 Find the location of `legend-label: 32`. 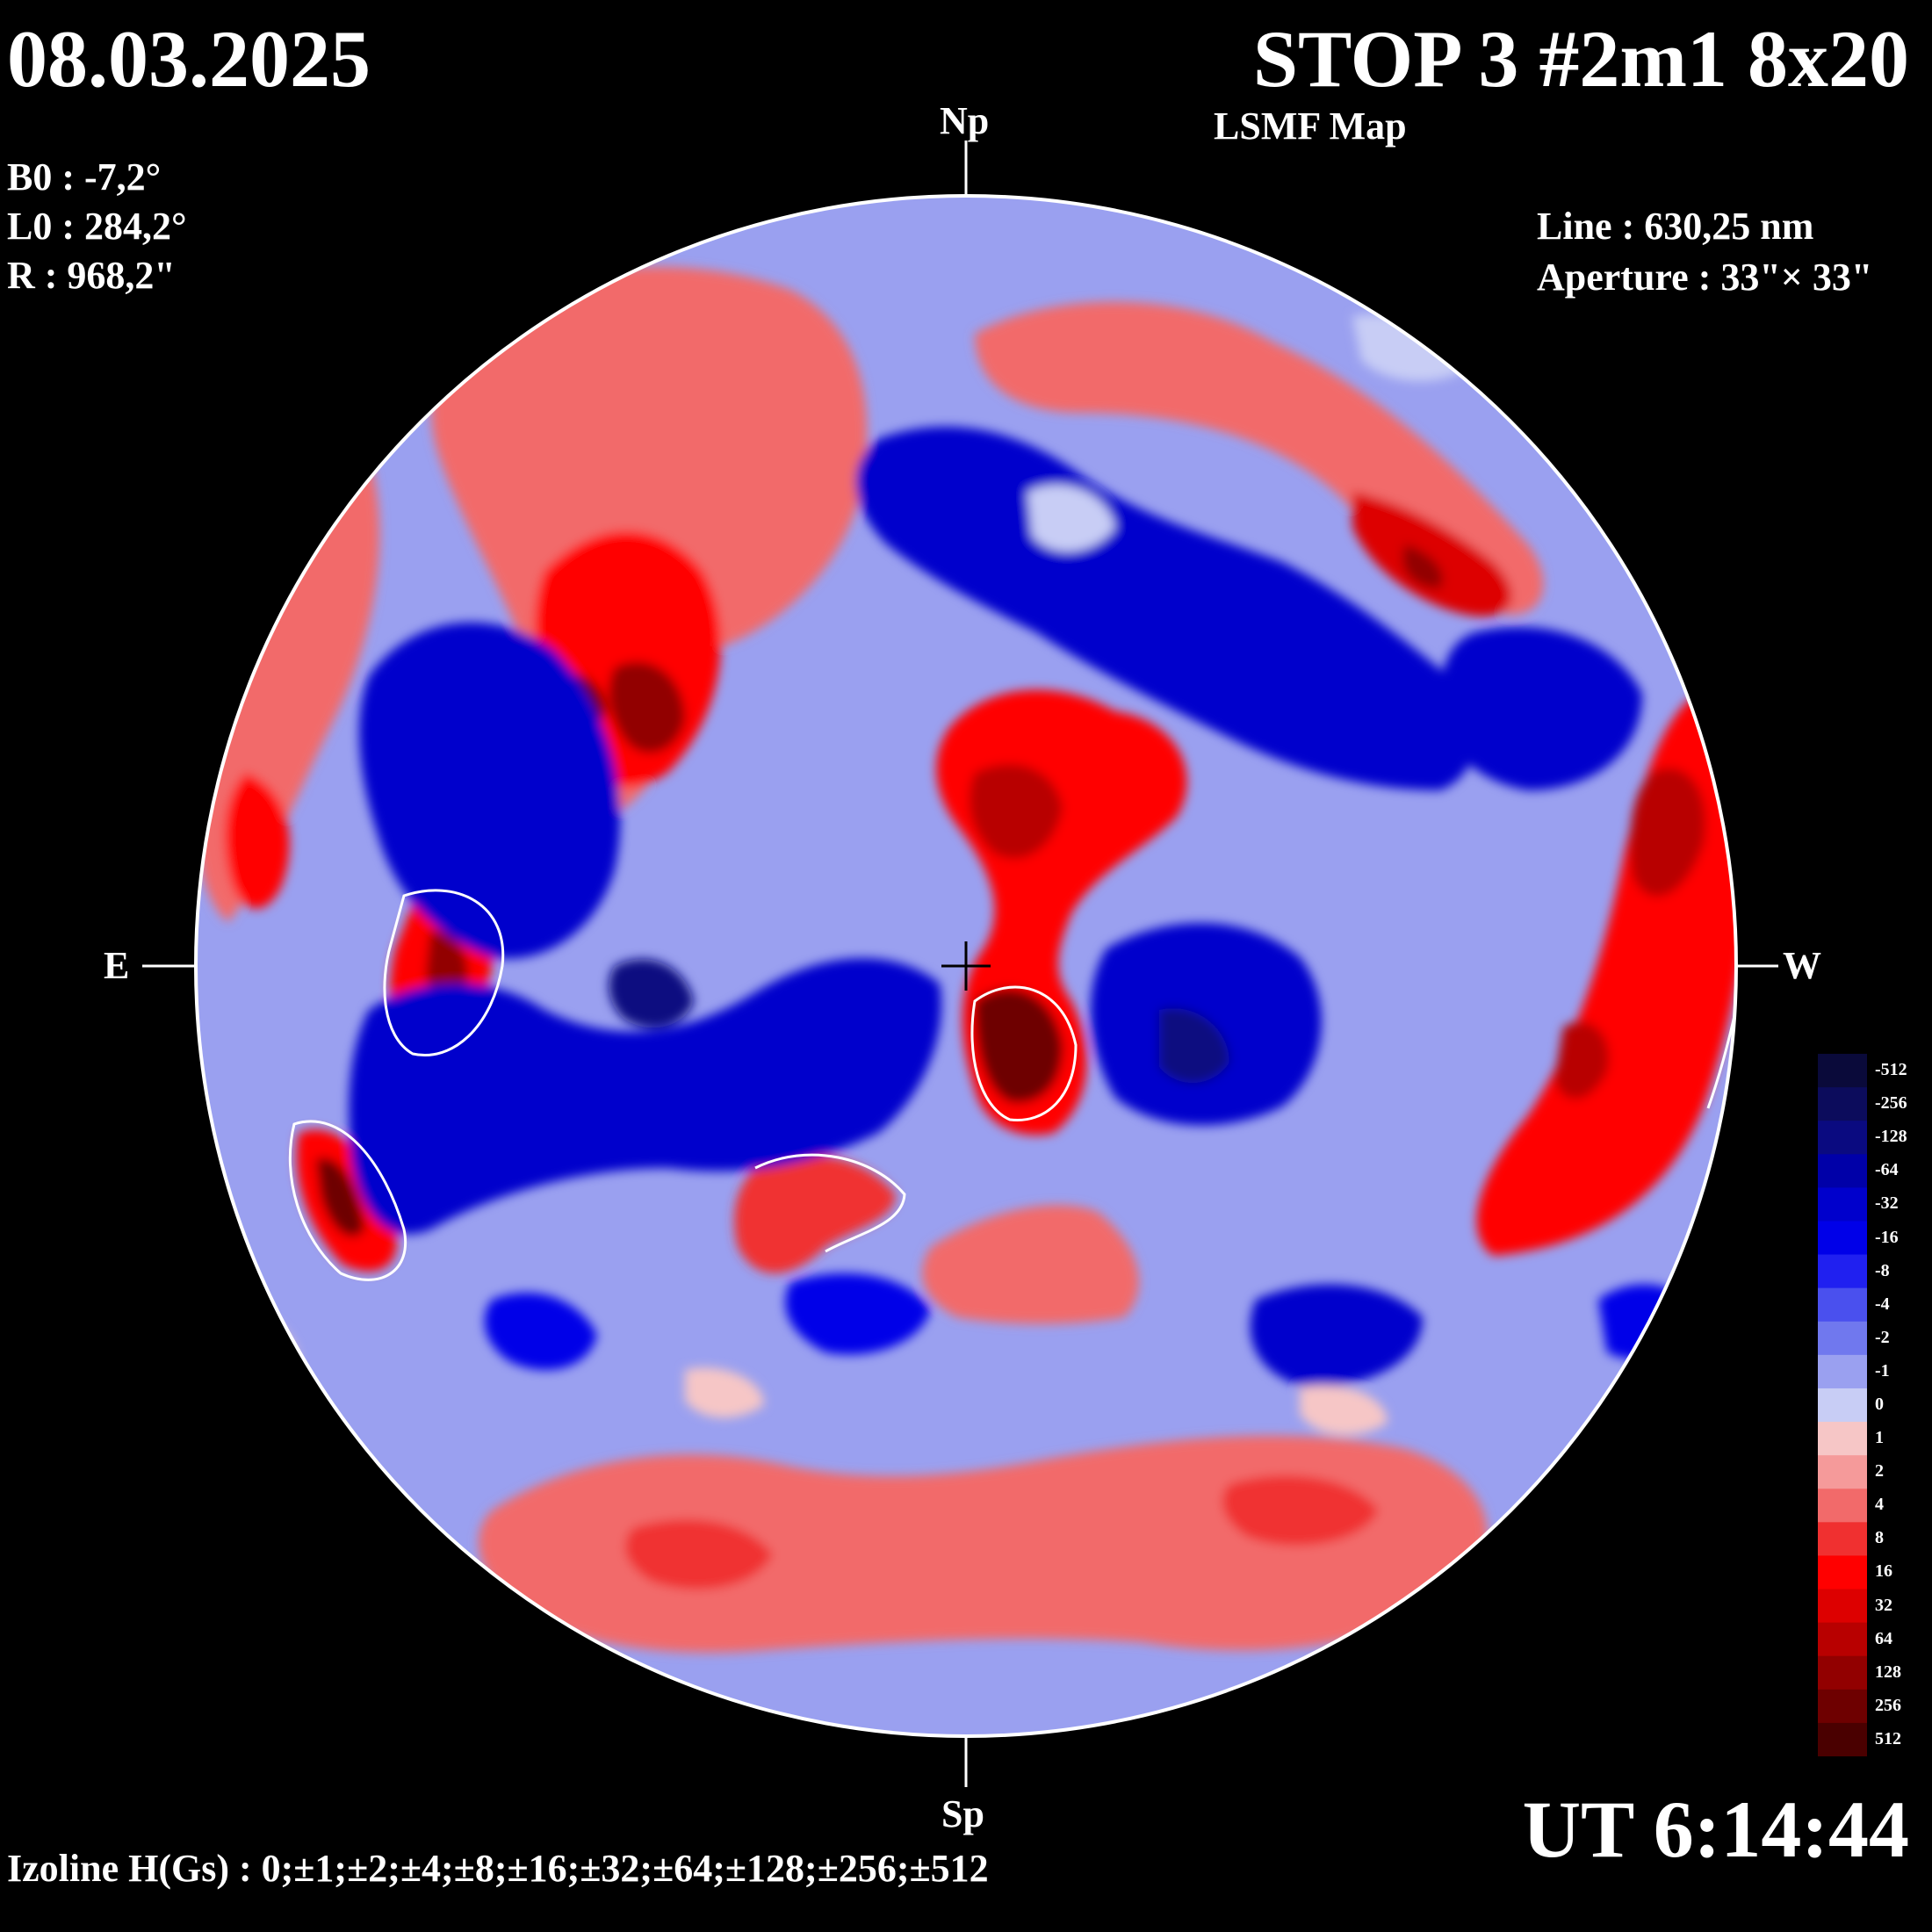

legend-label: 32 is located at coordinates (1884, 1605).